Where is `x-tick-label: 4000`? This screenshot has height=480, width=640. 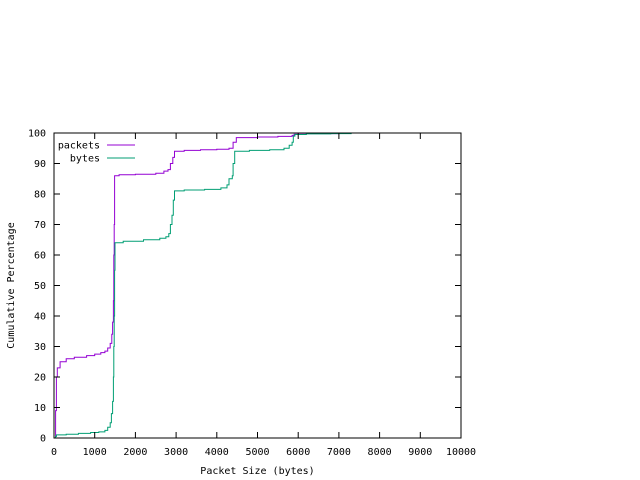
x-tick-label: 4000 is located at coordinates (217, 452).